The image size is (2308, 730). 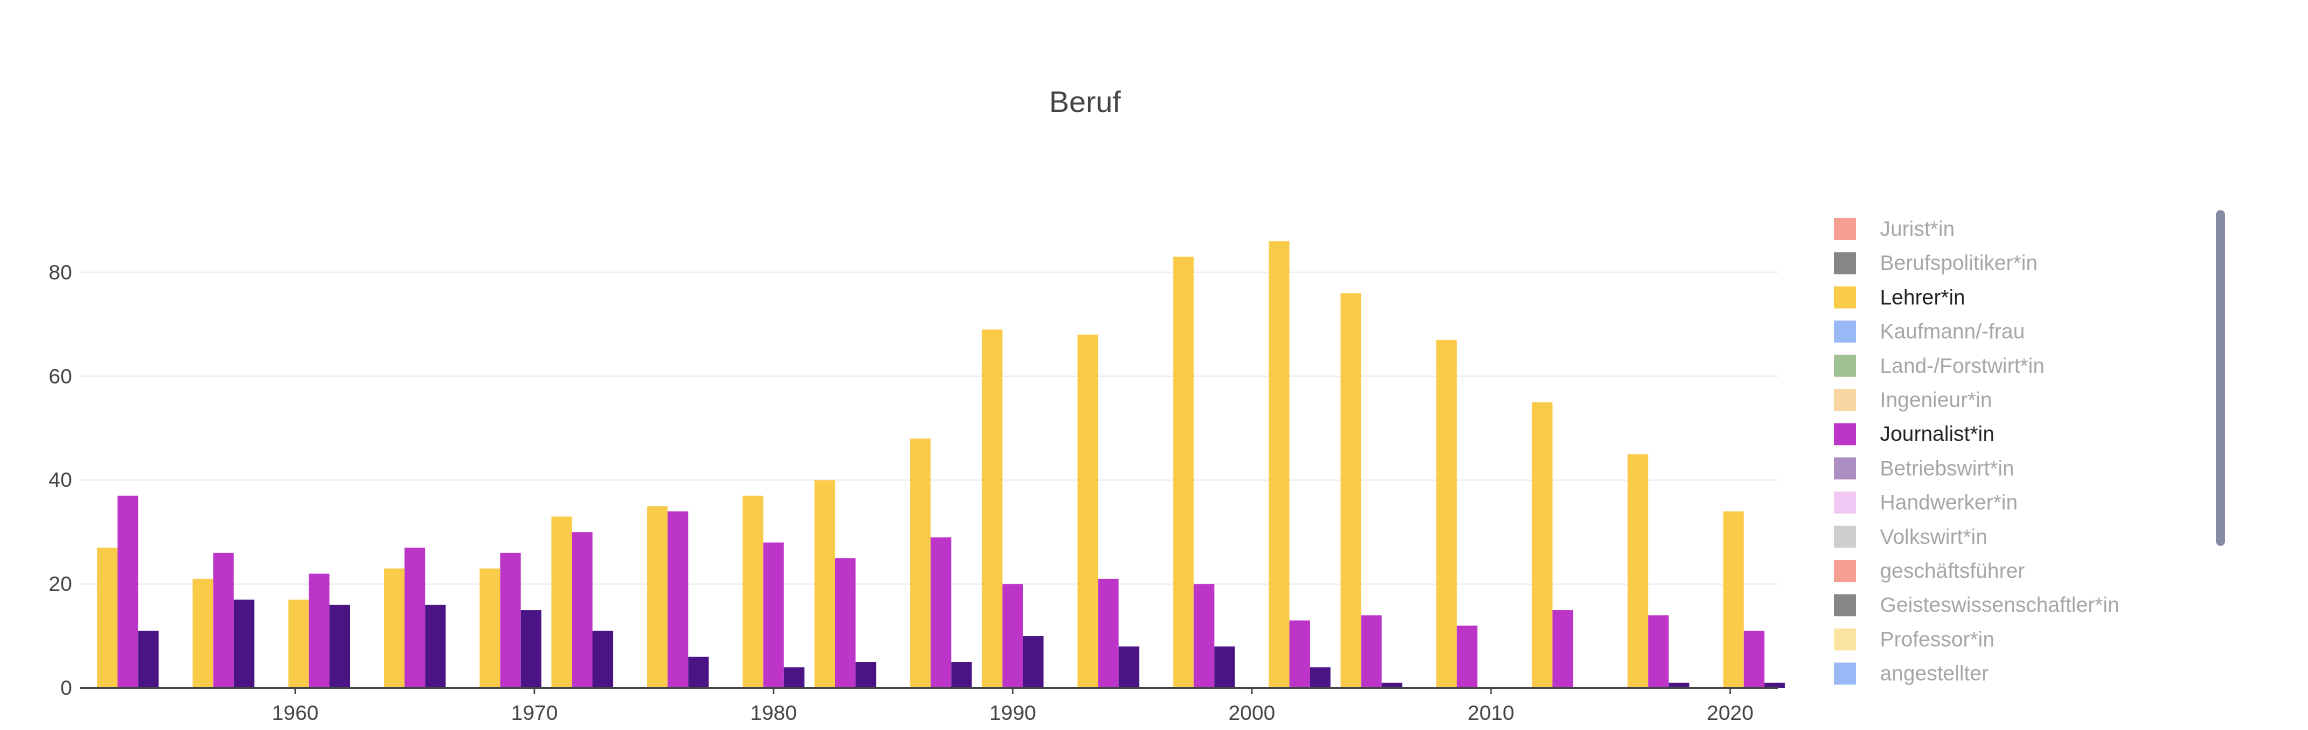 What do you see at coordinates (1934, 674) in the screenshot?
I see `legend-label: angestellter` at bounding box center [1934, 674].